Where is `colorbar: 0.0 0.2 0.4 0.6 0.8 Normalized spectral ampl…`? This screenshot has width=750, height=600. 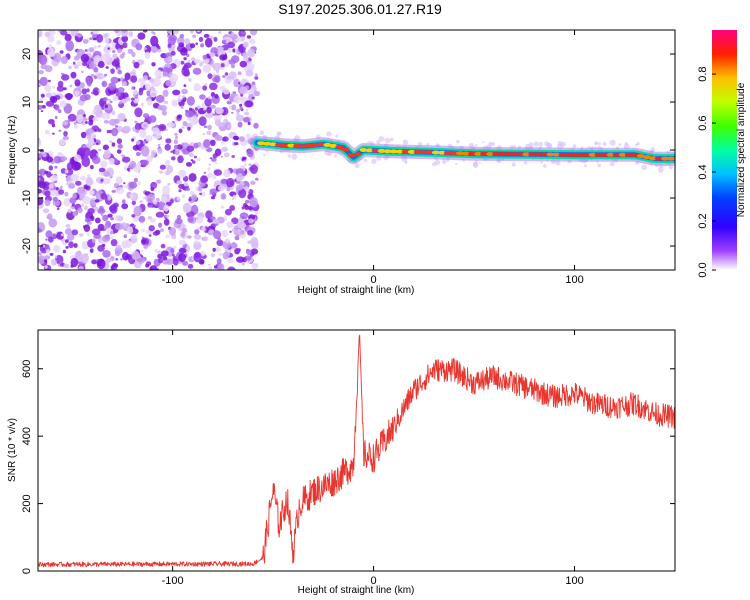
colorbar: 0.0 0.2 0.4 0.6 0.8 Normalized spectral ampl… is located at coordinates (722, 154).